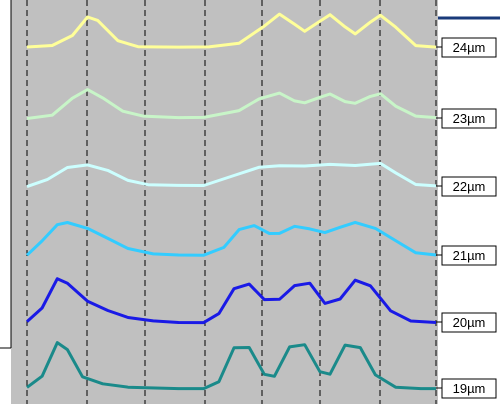 The image size is (500, 404). Describe the element at coordinates (469, 186) in the screenshot. I see `trace-label-22µm: 22µm` at that location.